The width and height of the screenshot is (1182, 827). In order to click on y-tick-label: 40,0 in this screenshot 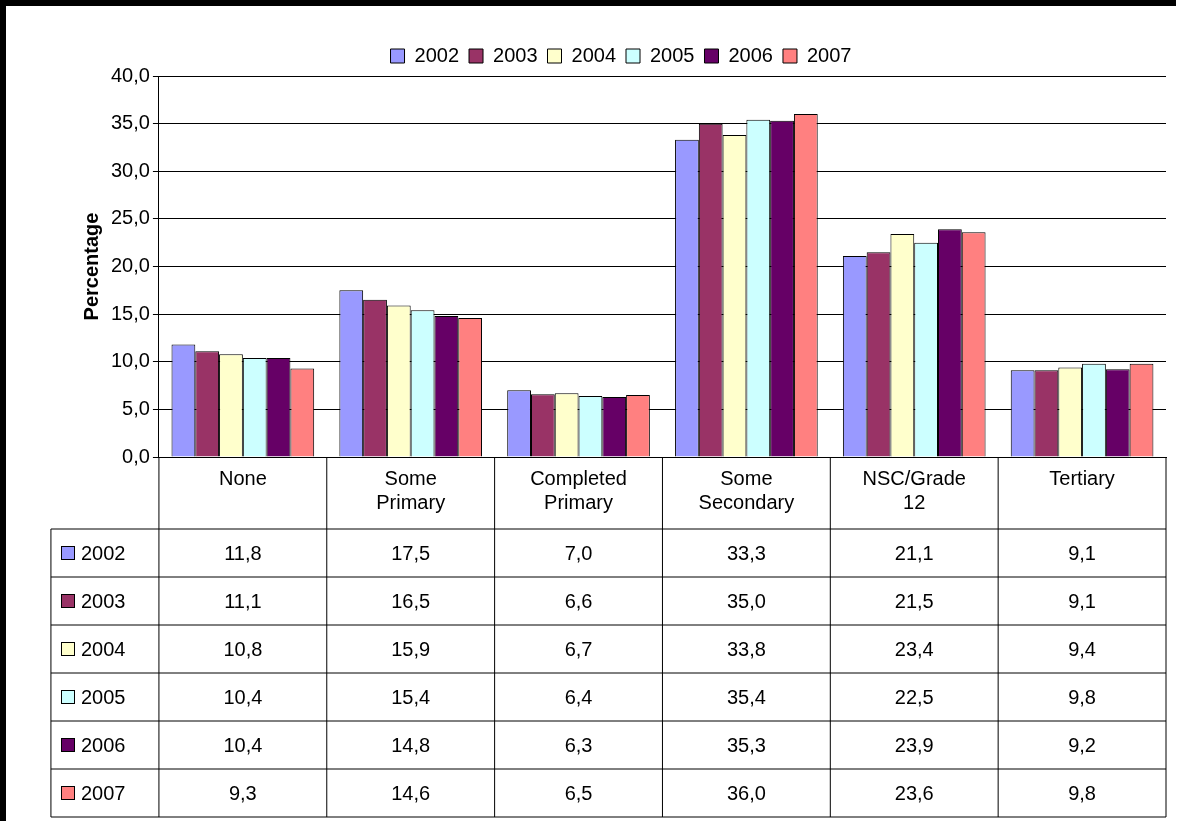, I will do `click(130, 74)`.